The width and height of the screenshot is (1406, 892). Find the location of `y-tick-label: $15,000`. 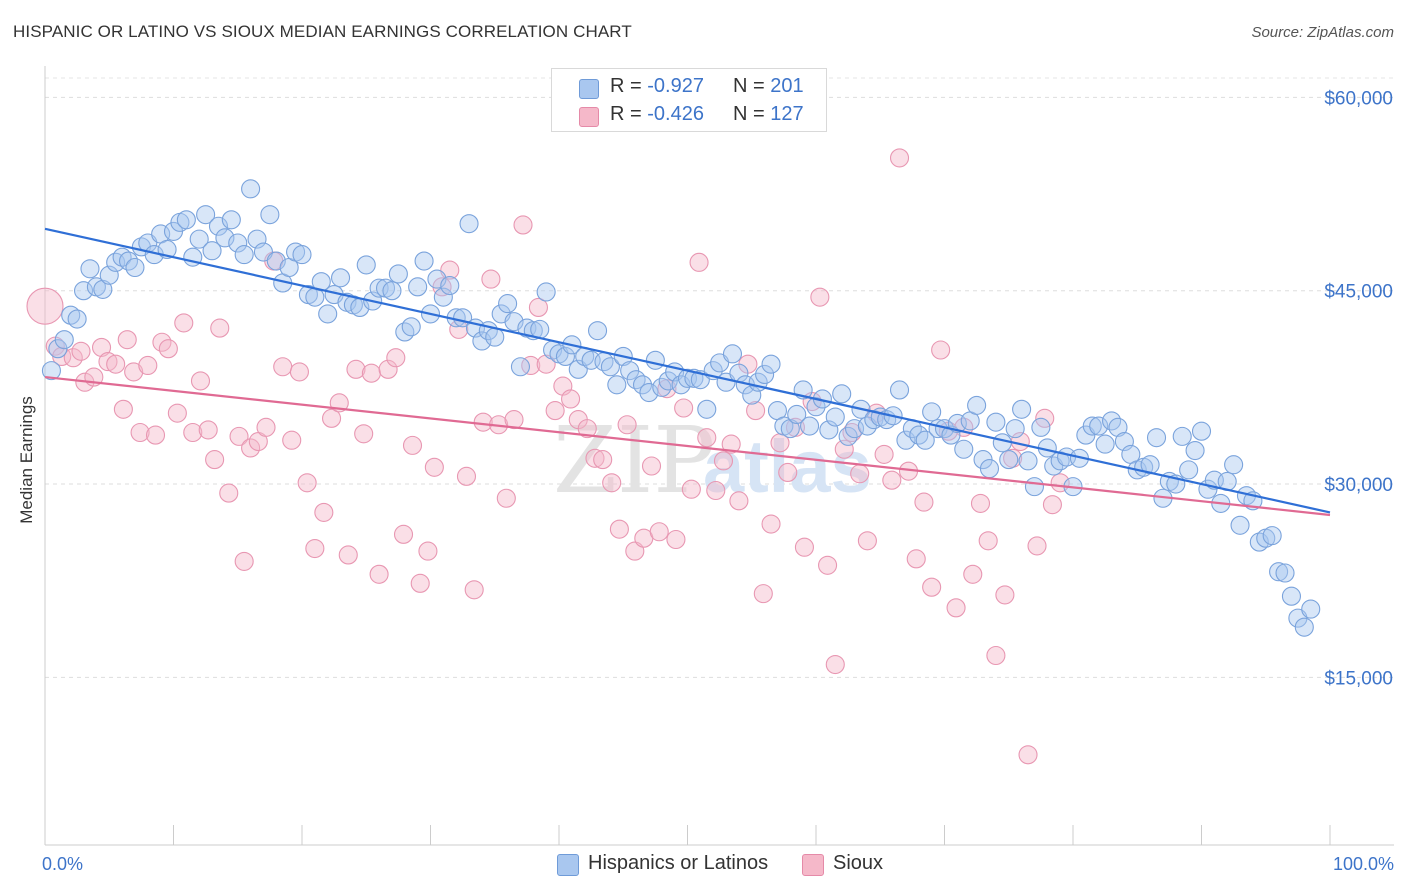

y-tick-label: $15,000 is located at coordinates (1358, 678).